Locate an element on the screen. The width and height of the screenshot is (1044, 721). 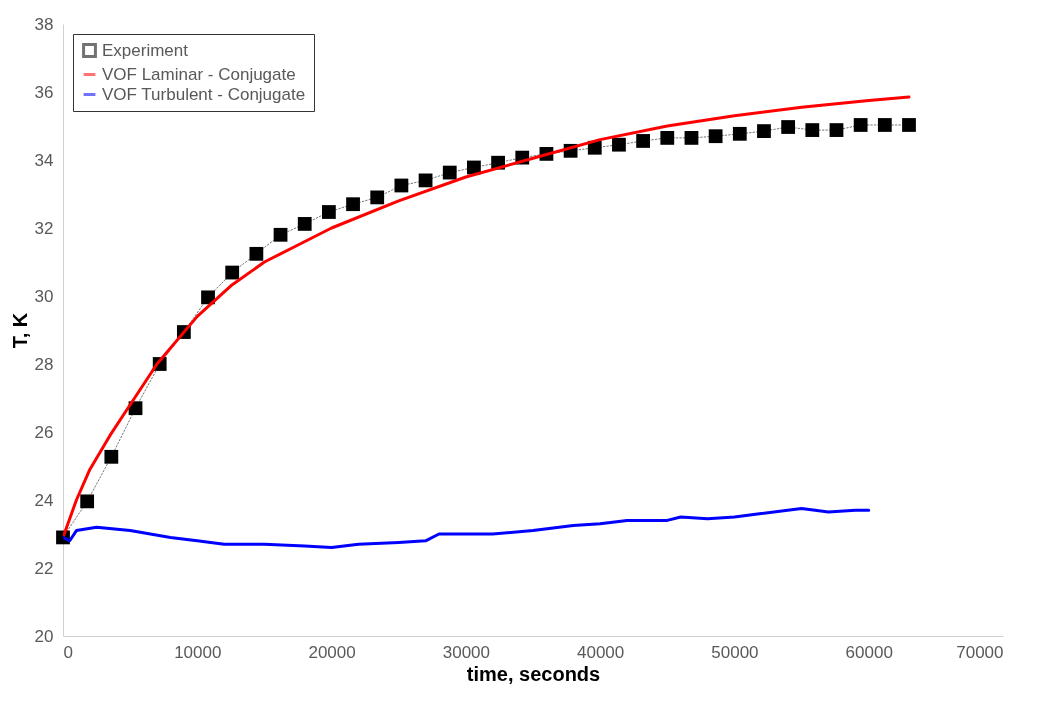
legend-label: VOF Turbulent - Conjugate is located at coordinates (204, 94).